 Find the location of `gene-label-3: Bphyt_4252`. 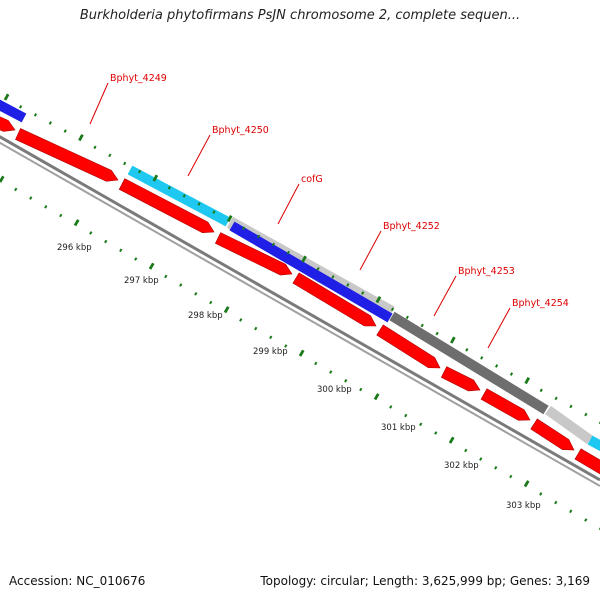

gene-label-3: Bphyt_4252 is located at coordinates (411, 226).